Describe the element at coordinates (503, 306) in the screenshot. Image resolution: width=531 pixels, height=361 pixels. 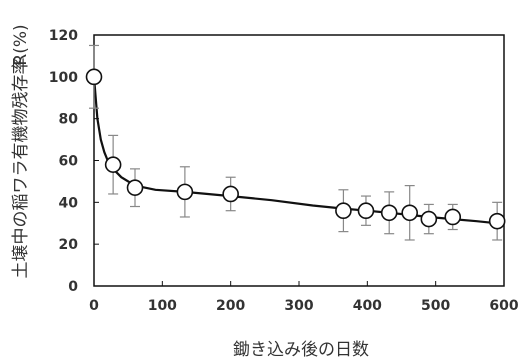
I see `x-tick-label: 600` at that location.